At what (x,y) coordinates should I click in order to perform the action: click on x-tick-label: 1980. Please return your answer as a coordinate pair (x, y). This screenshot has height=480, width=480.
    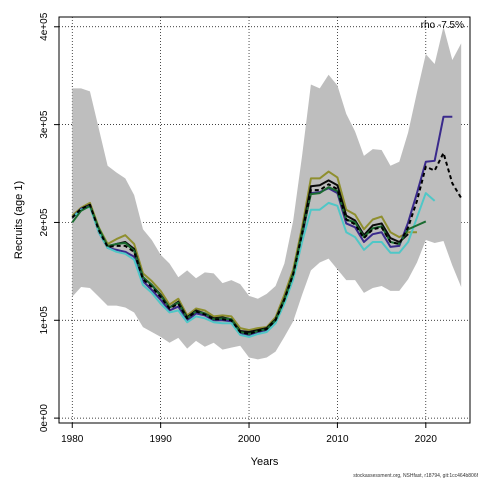
    Looking at the image, I should click on (72, 439).